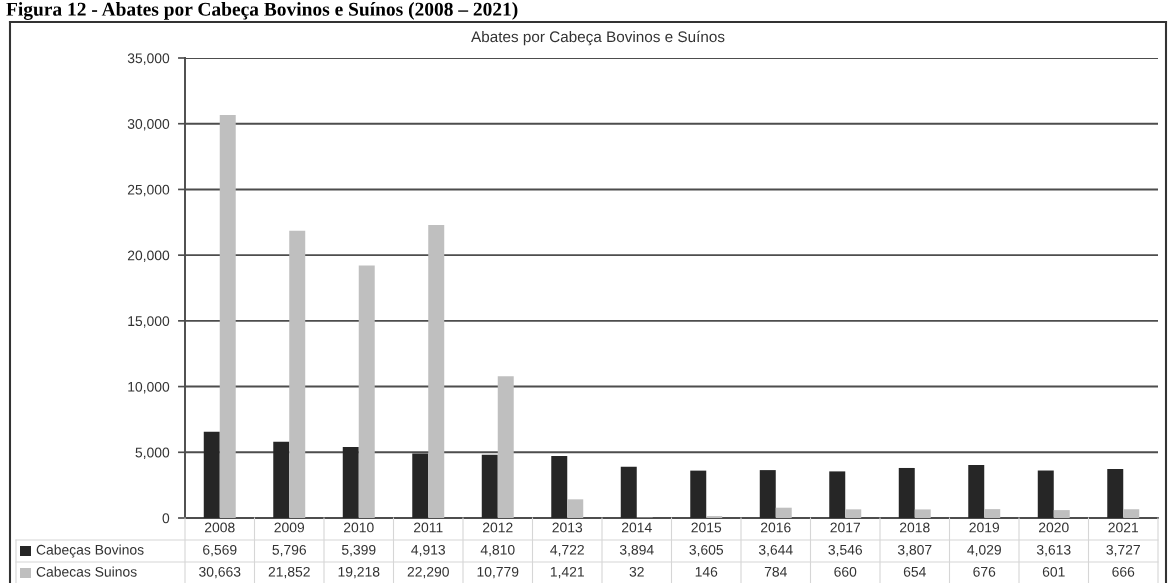  Describe the element at coordinates (148, 125) in the screenshot. I see `y-tick-label: 30,000` at that location.